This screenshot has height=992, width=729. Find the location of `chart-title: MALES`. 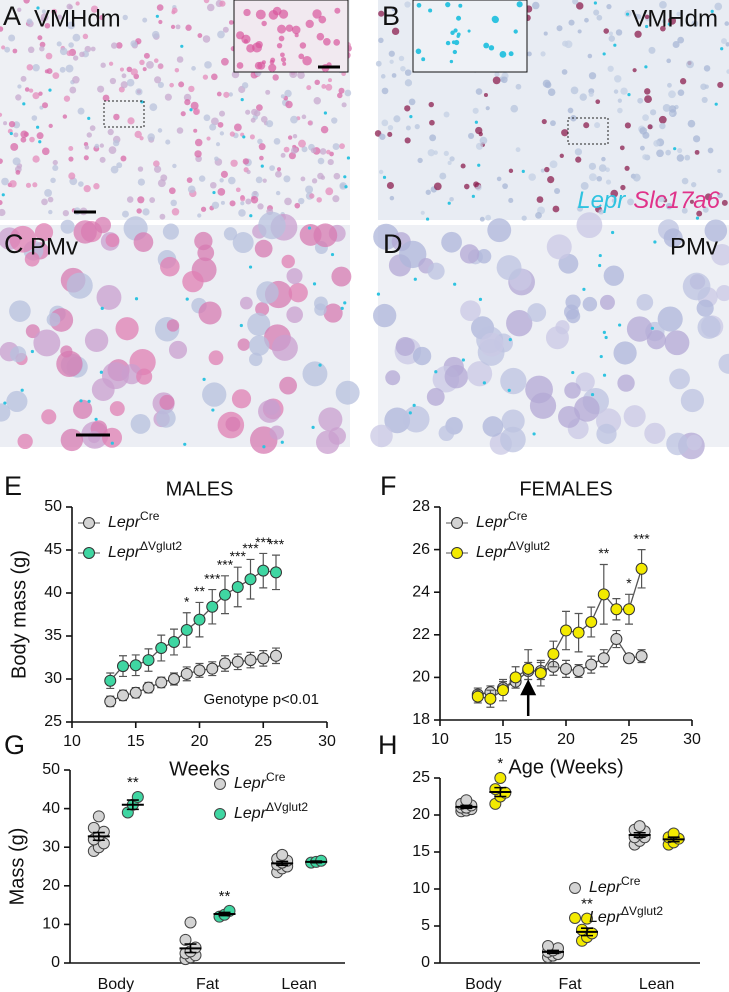

chart-title: MALES is located at coordinates (200, 489).